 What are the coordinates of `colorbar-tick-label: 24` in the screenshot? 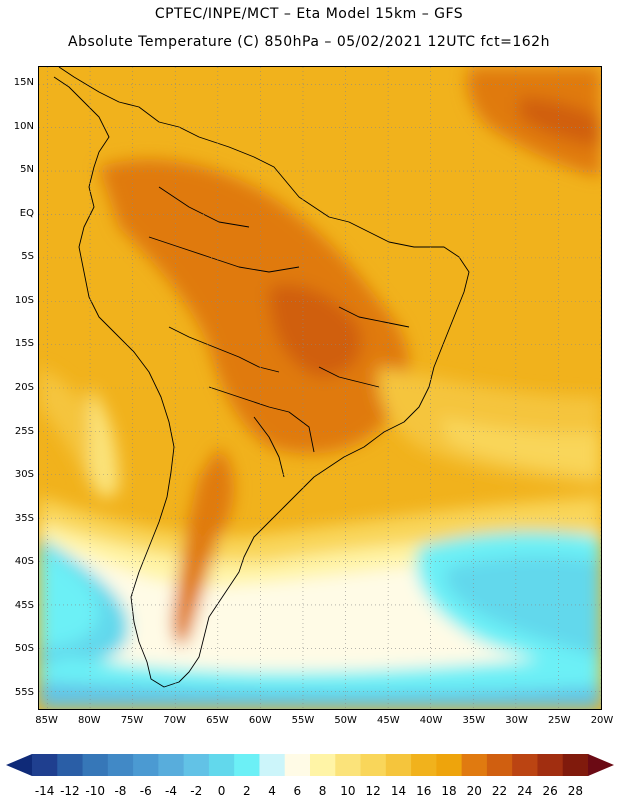 It's located at (525, 791).